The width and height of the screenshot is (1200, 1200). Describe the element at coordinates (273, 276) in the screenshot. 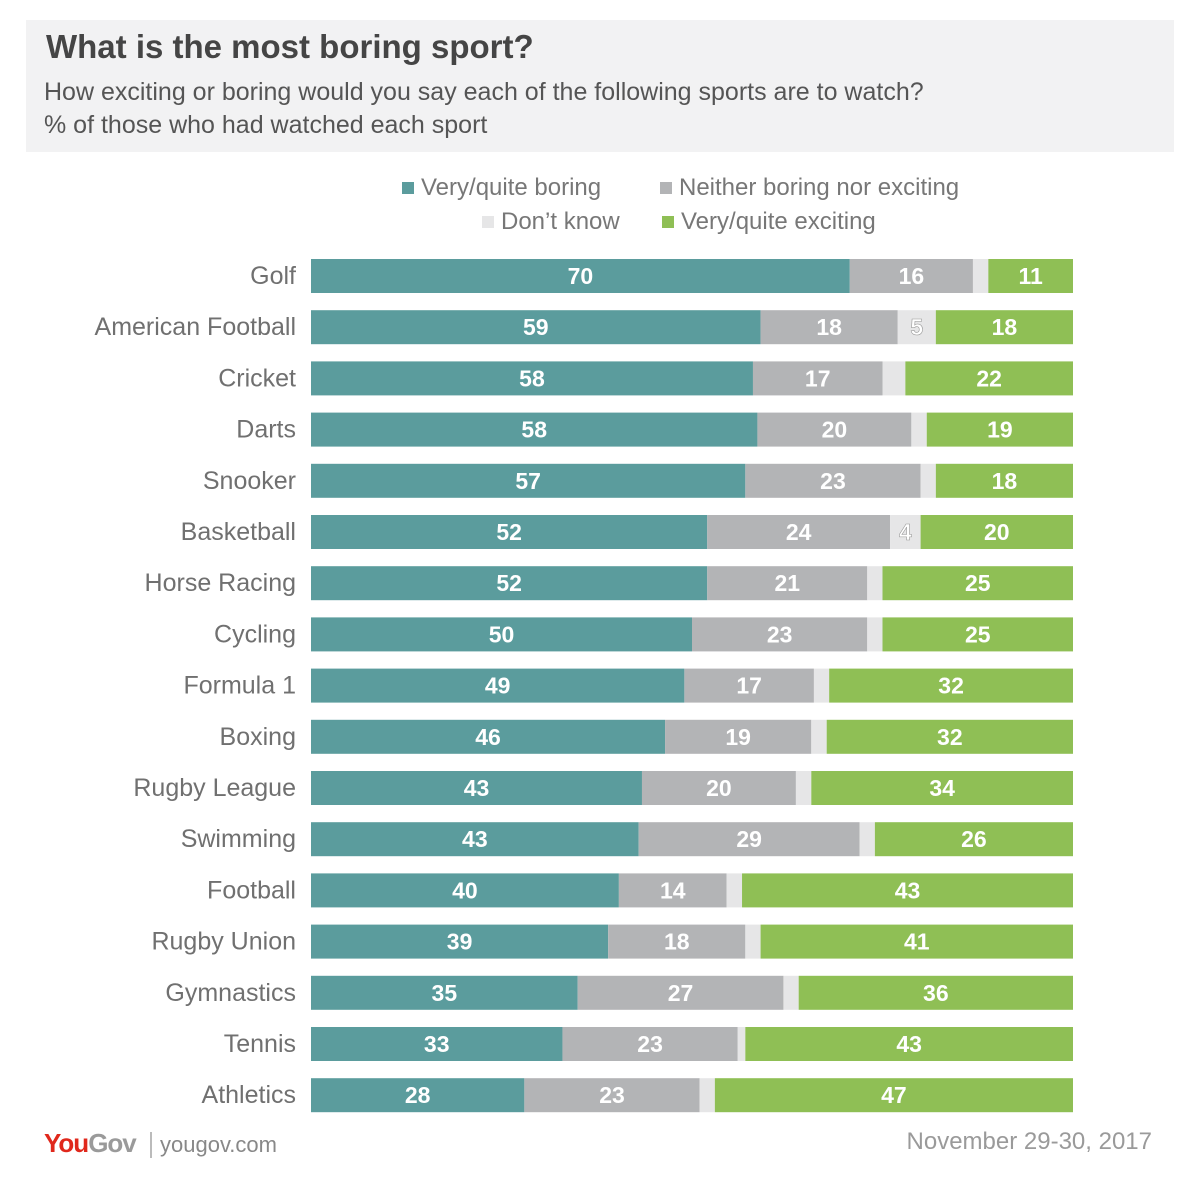

I see `category-label-golf: Golf` at that location.